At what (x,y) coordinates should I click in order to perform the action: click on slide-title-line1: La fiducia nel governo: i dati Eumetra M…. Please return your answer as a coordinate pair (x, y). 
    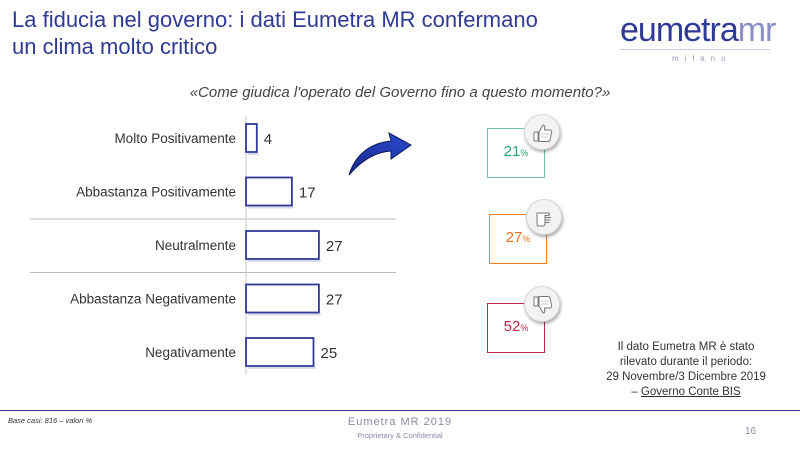
    Looking at the image, I should click on (275, 19).